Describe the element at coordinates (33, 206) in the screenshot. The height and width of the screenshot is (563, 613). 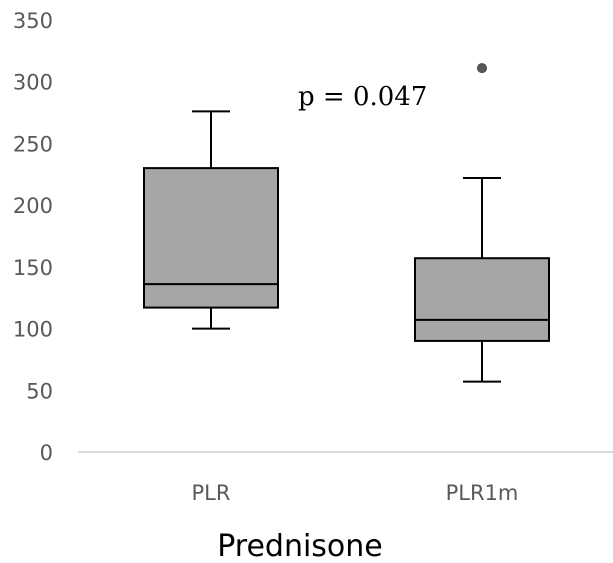
I see `y-tick-label: 200` at that location.